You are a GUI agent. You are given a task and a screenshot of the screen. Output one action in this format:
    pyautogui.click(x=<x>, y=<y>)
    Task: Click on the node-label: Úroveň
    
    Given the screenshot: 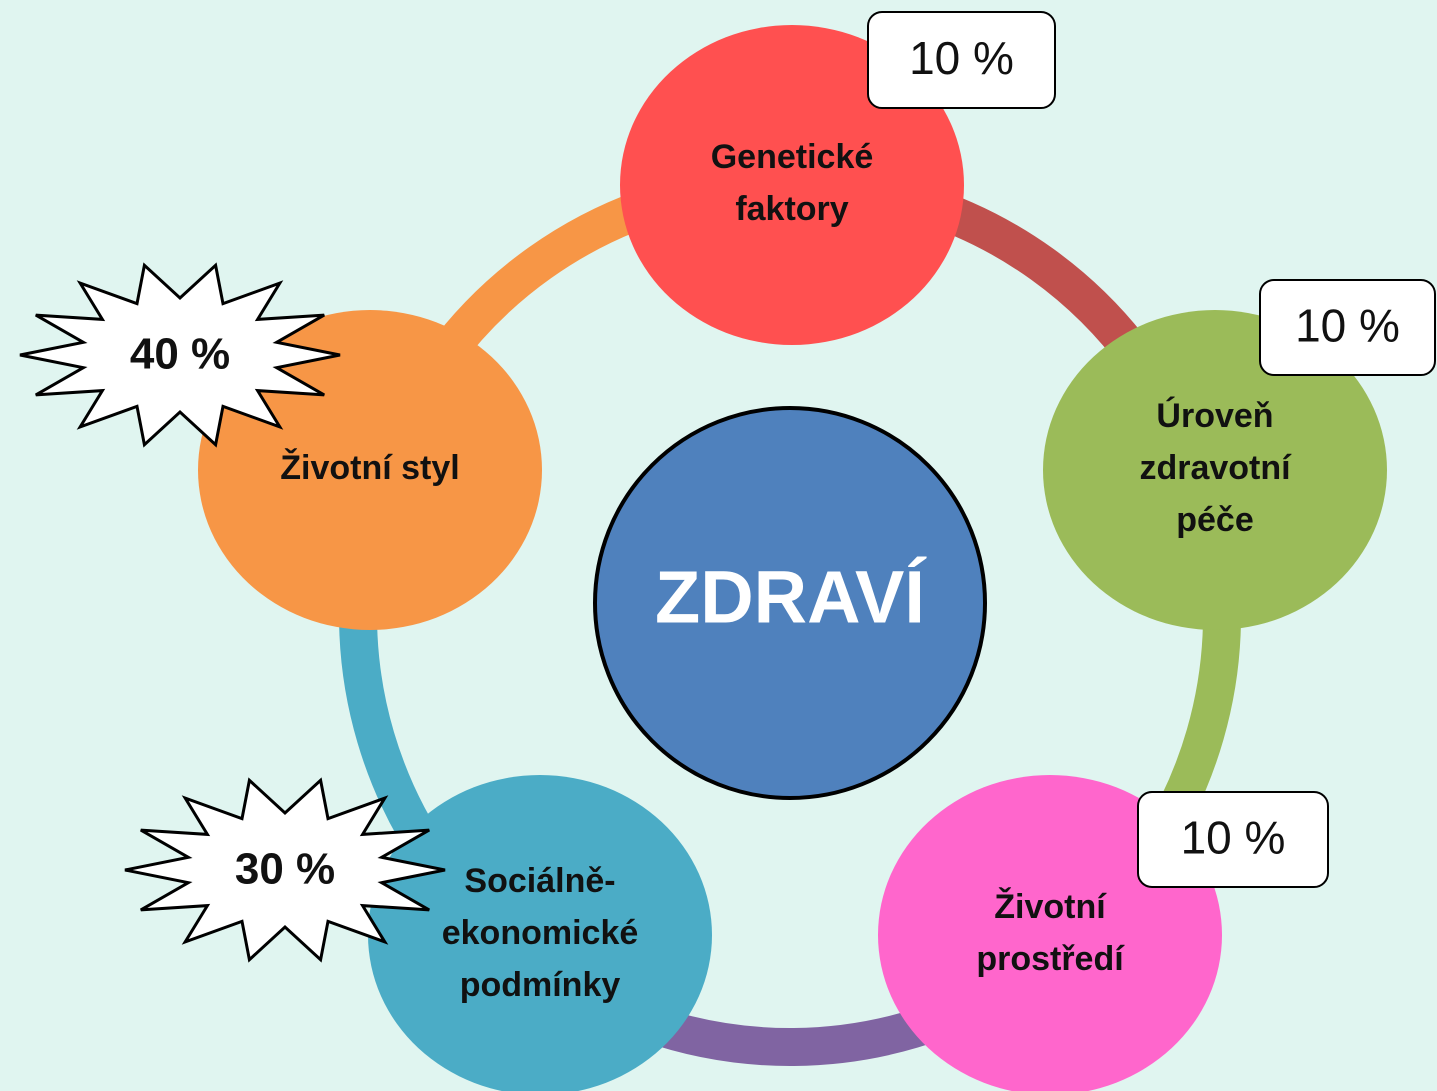 What is the action you would take?
    pyautogui.click(x=1214, y=416)
    